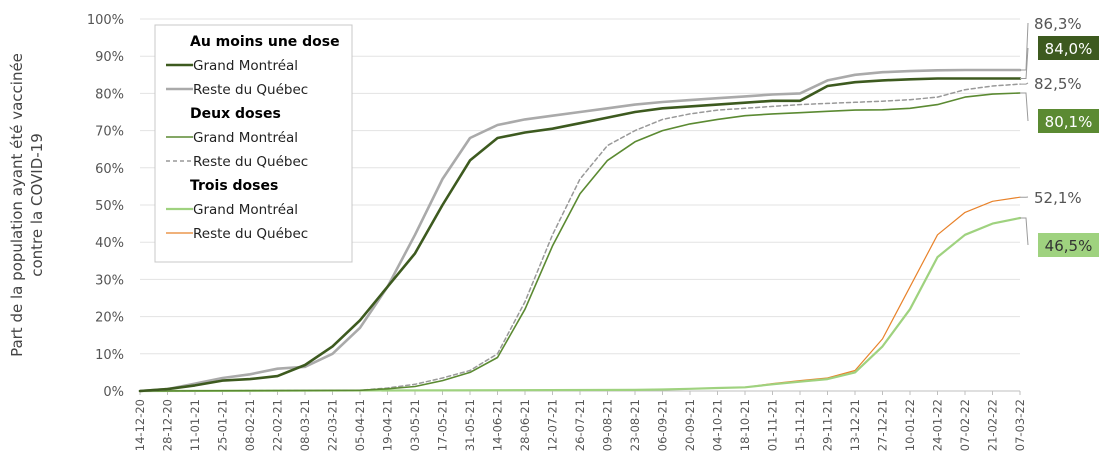 The width and height of the screenshot is (1099, 474). What do you see at coordinates (745, 425) in the screenshot?
I see `x-tick-label: 18-10-21` at bounding box center [745, 425].